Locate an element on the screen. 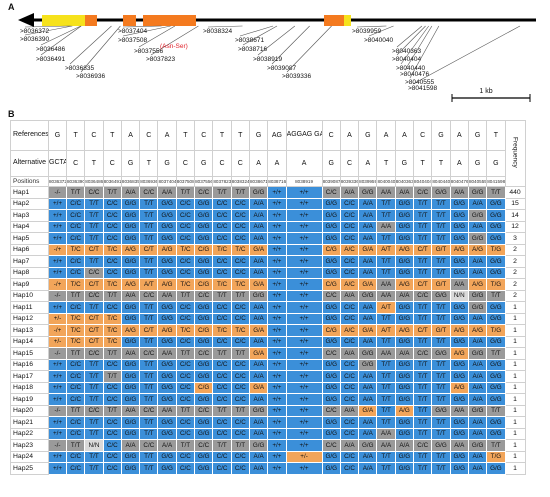 This screenshot has width=550, height=497. snp-position-label: >8036491 is located at coordinates (50, 59).